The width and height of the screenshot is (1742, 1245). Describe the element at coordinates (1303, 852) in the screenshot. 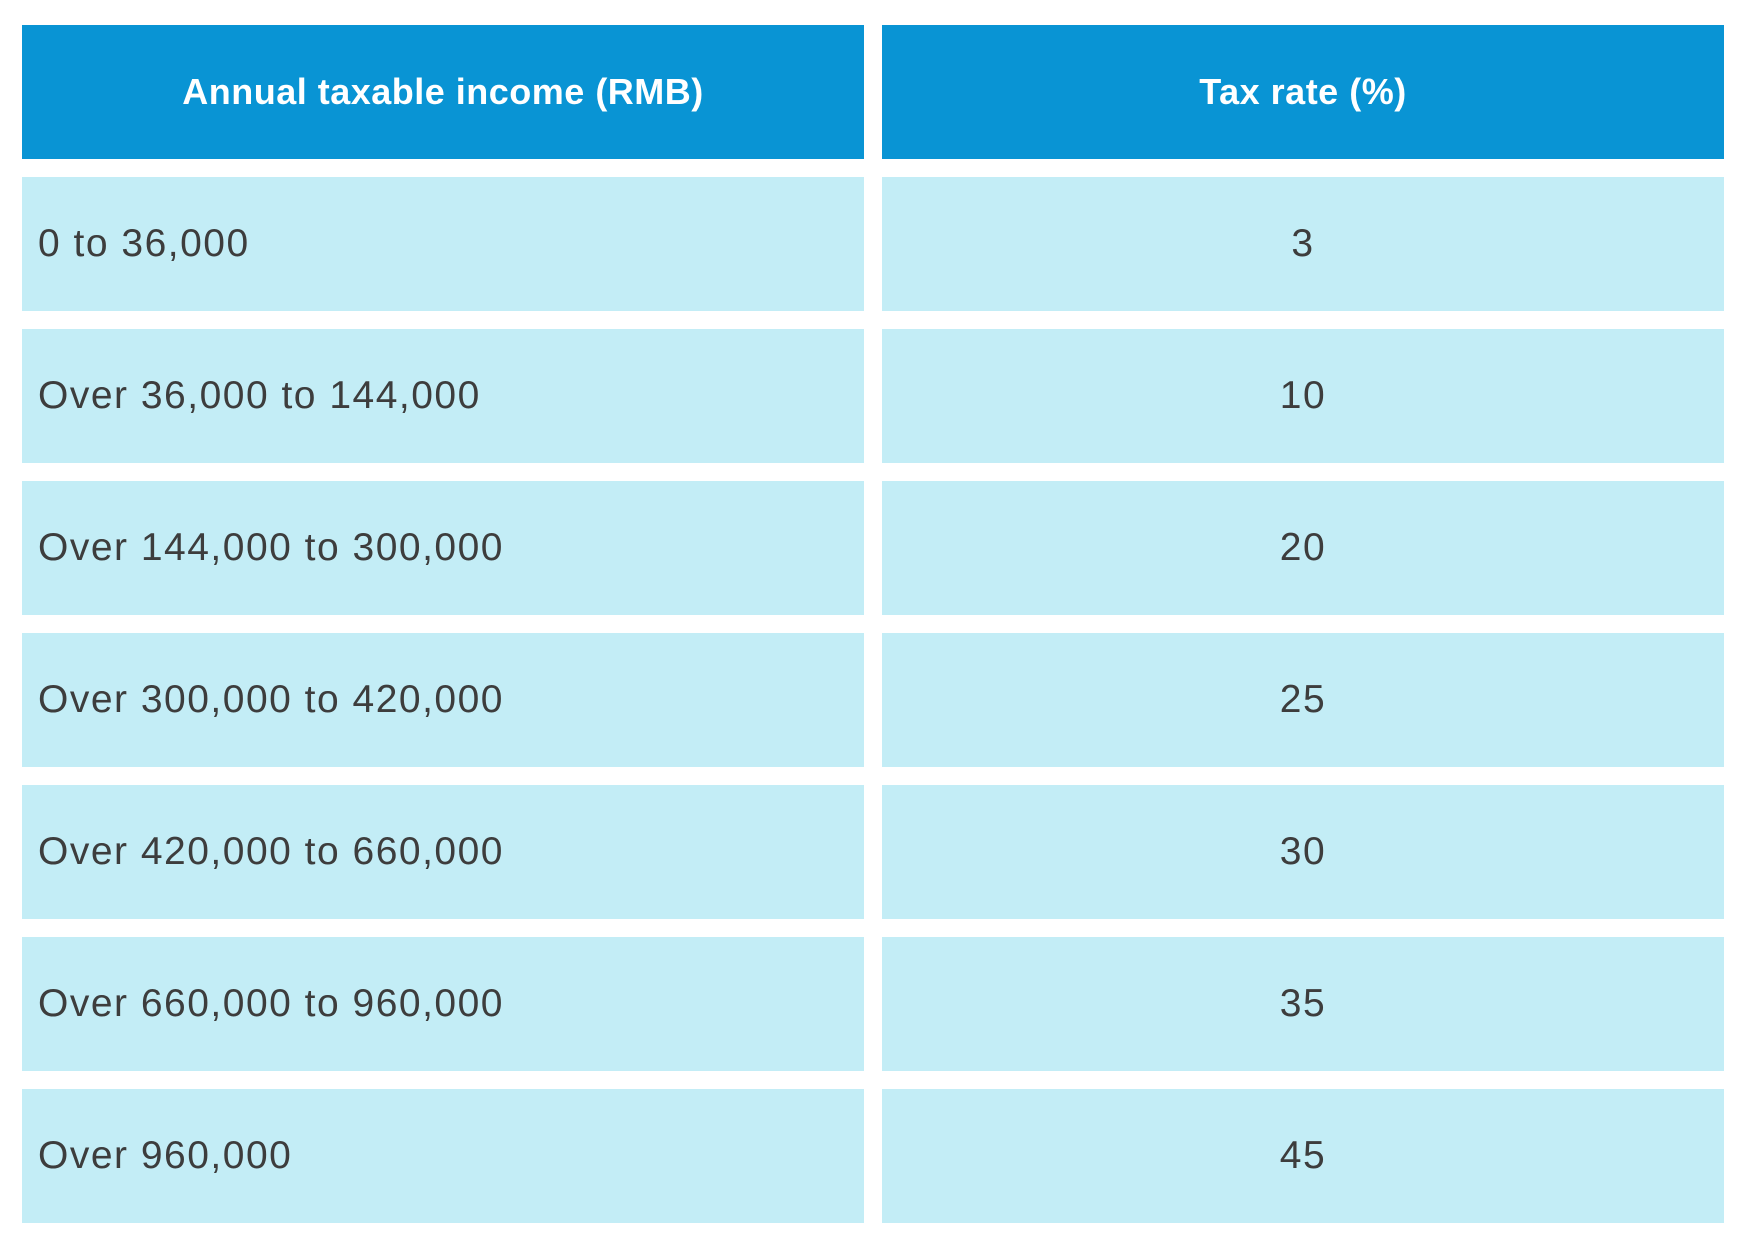

I see `rate-cell: 30` at that location.